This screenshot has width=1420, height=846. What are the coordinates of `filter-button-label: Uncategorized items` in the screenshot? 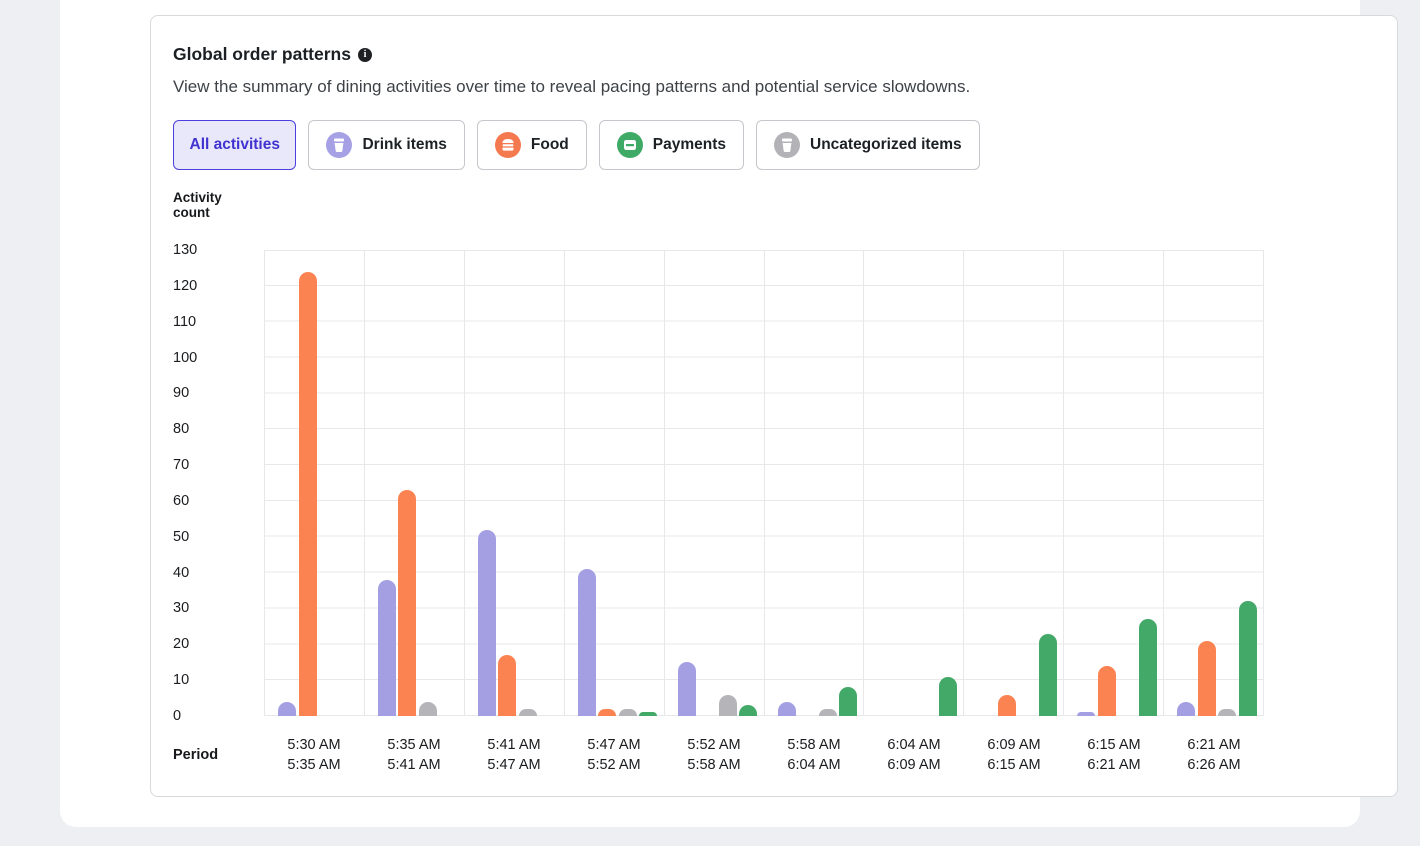 It's located at (886, 144).